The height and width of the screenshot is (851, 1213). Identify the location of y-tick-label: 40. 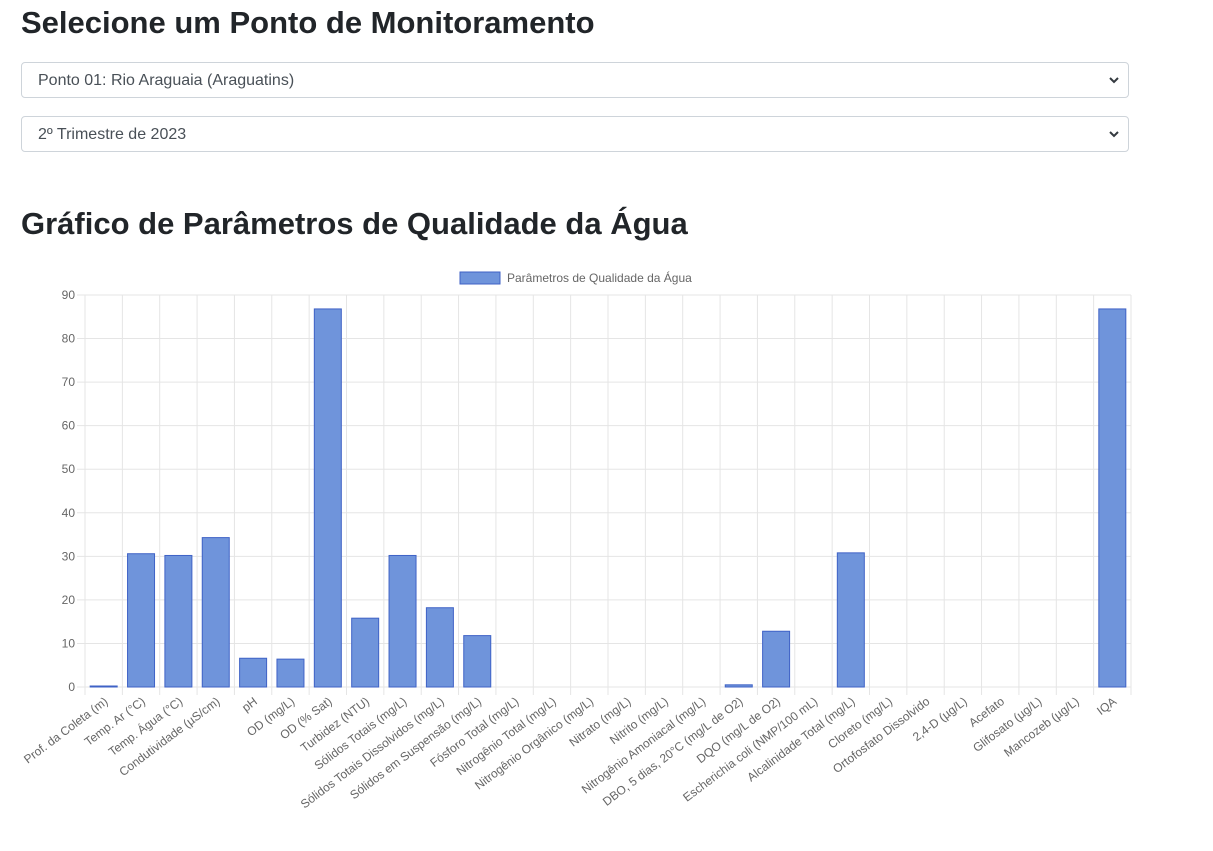
(69, 513).